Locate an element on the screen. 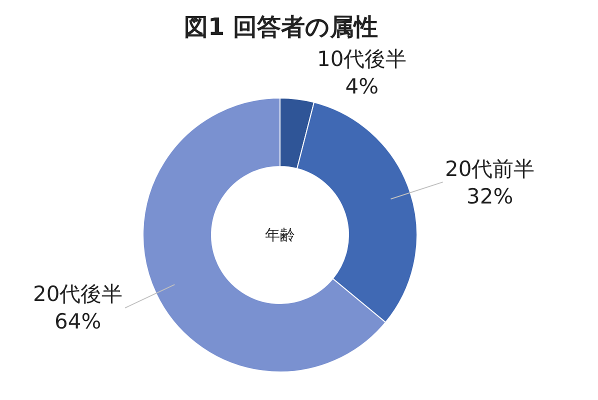 The image size is (598, 400). slice-label: 20代前半 is located at coordinates (490, 169).